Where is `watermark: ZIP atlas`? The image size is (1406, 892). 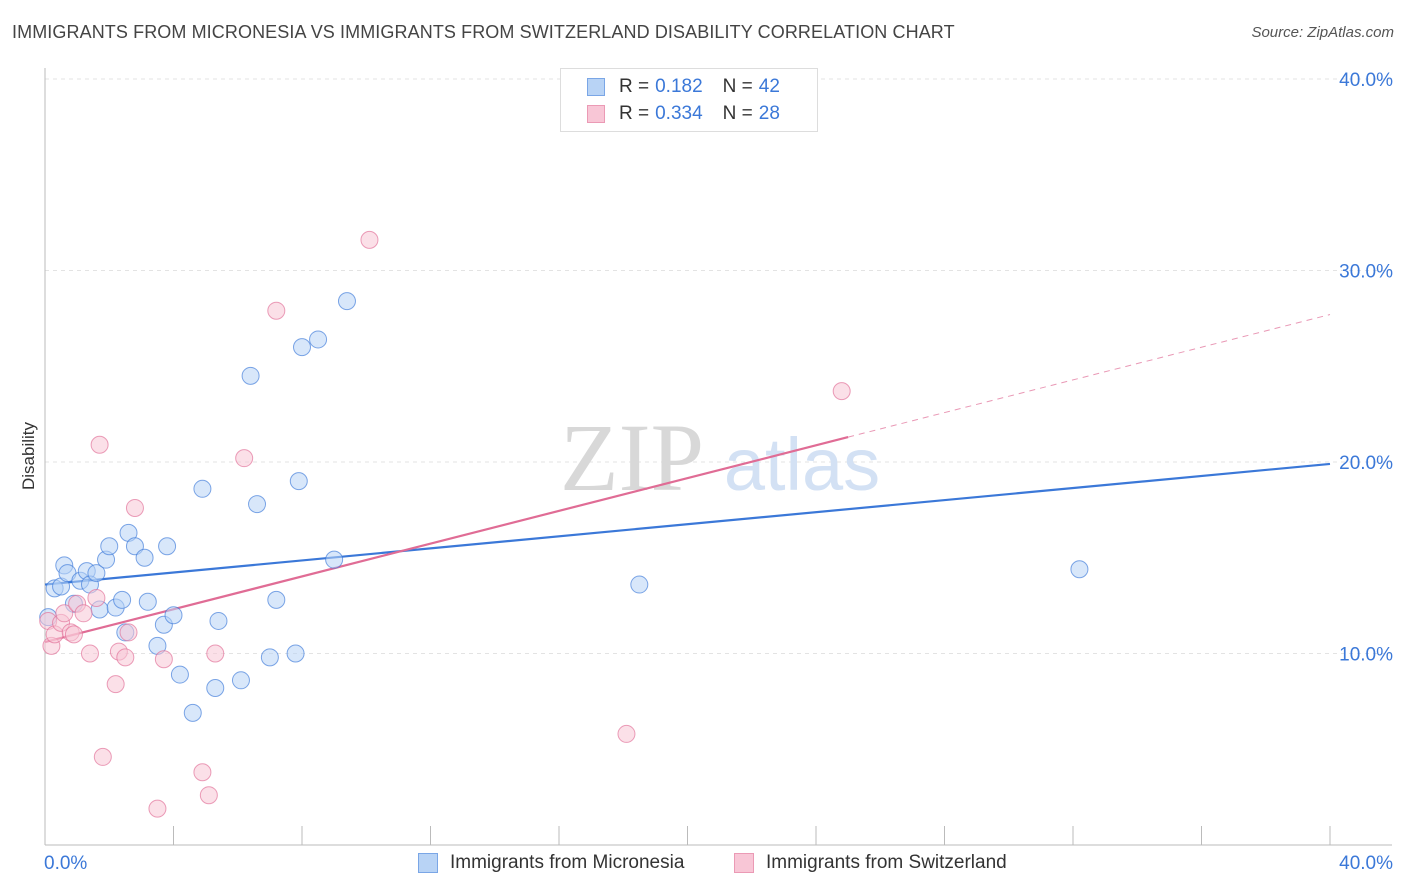 watermark: ZIP atlas is located at coordinates (720, 457).